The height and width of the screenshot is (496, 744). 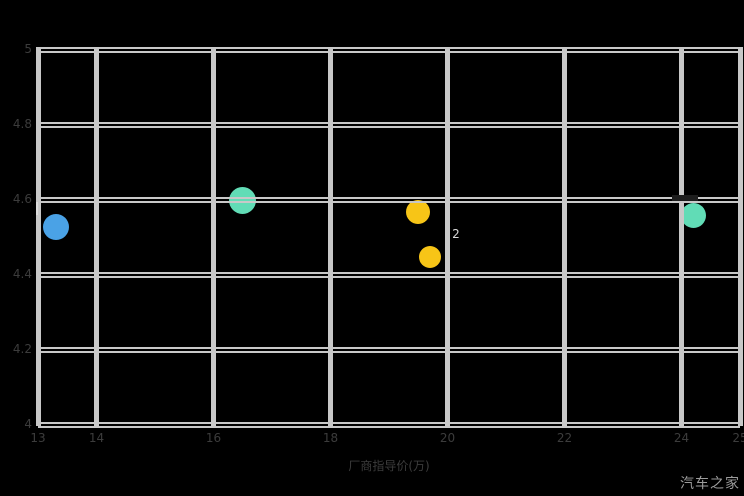 What do you see at coordinates (55, 227) in the screenshot?
I see `data-point-blue` at bounding box center [55, 227].